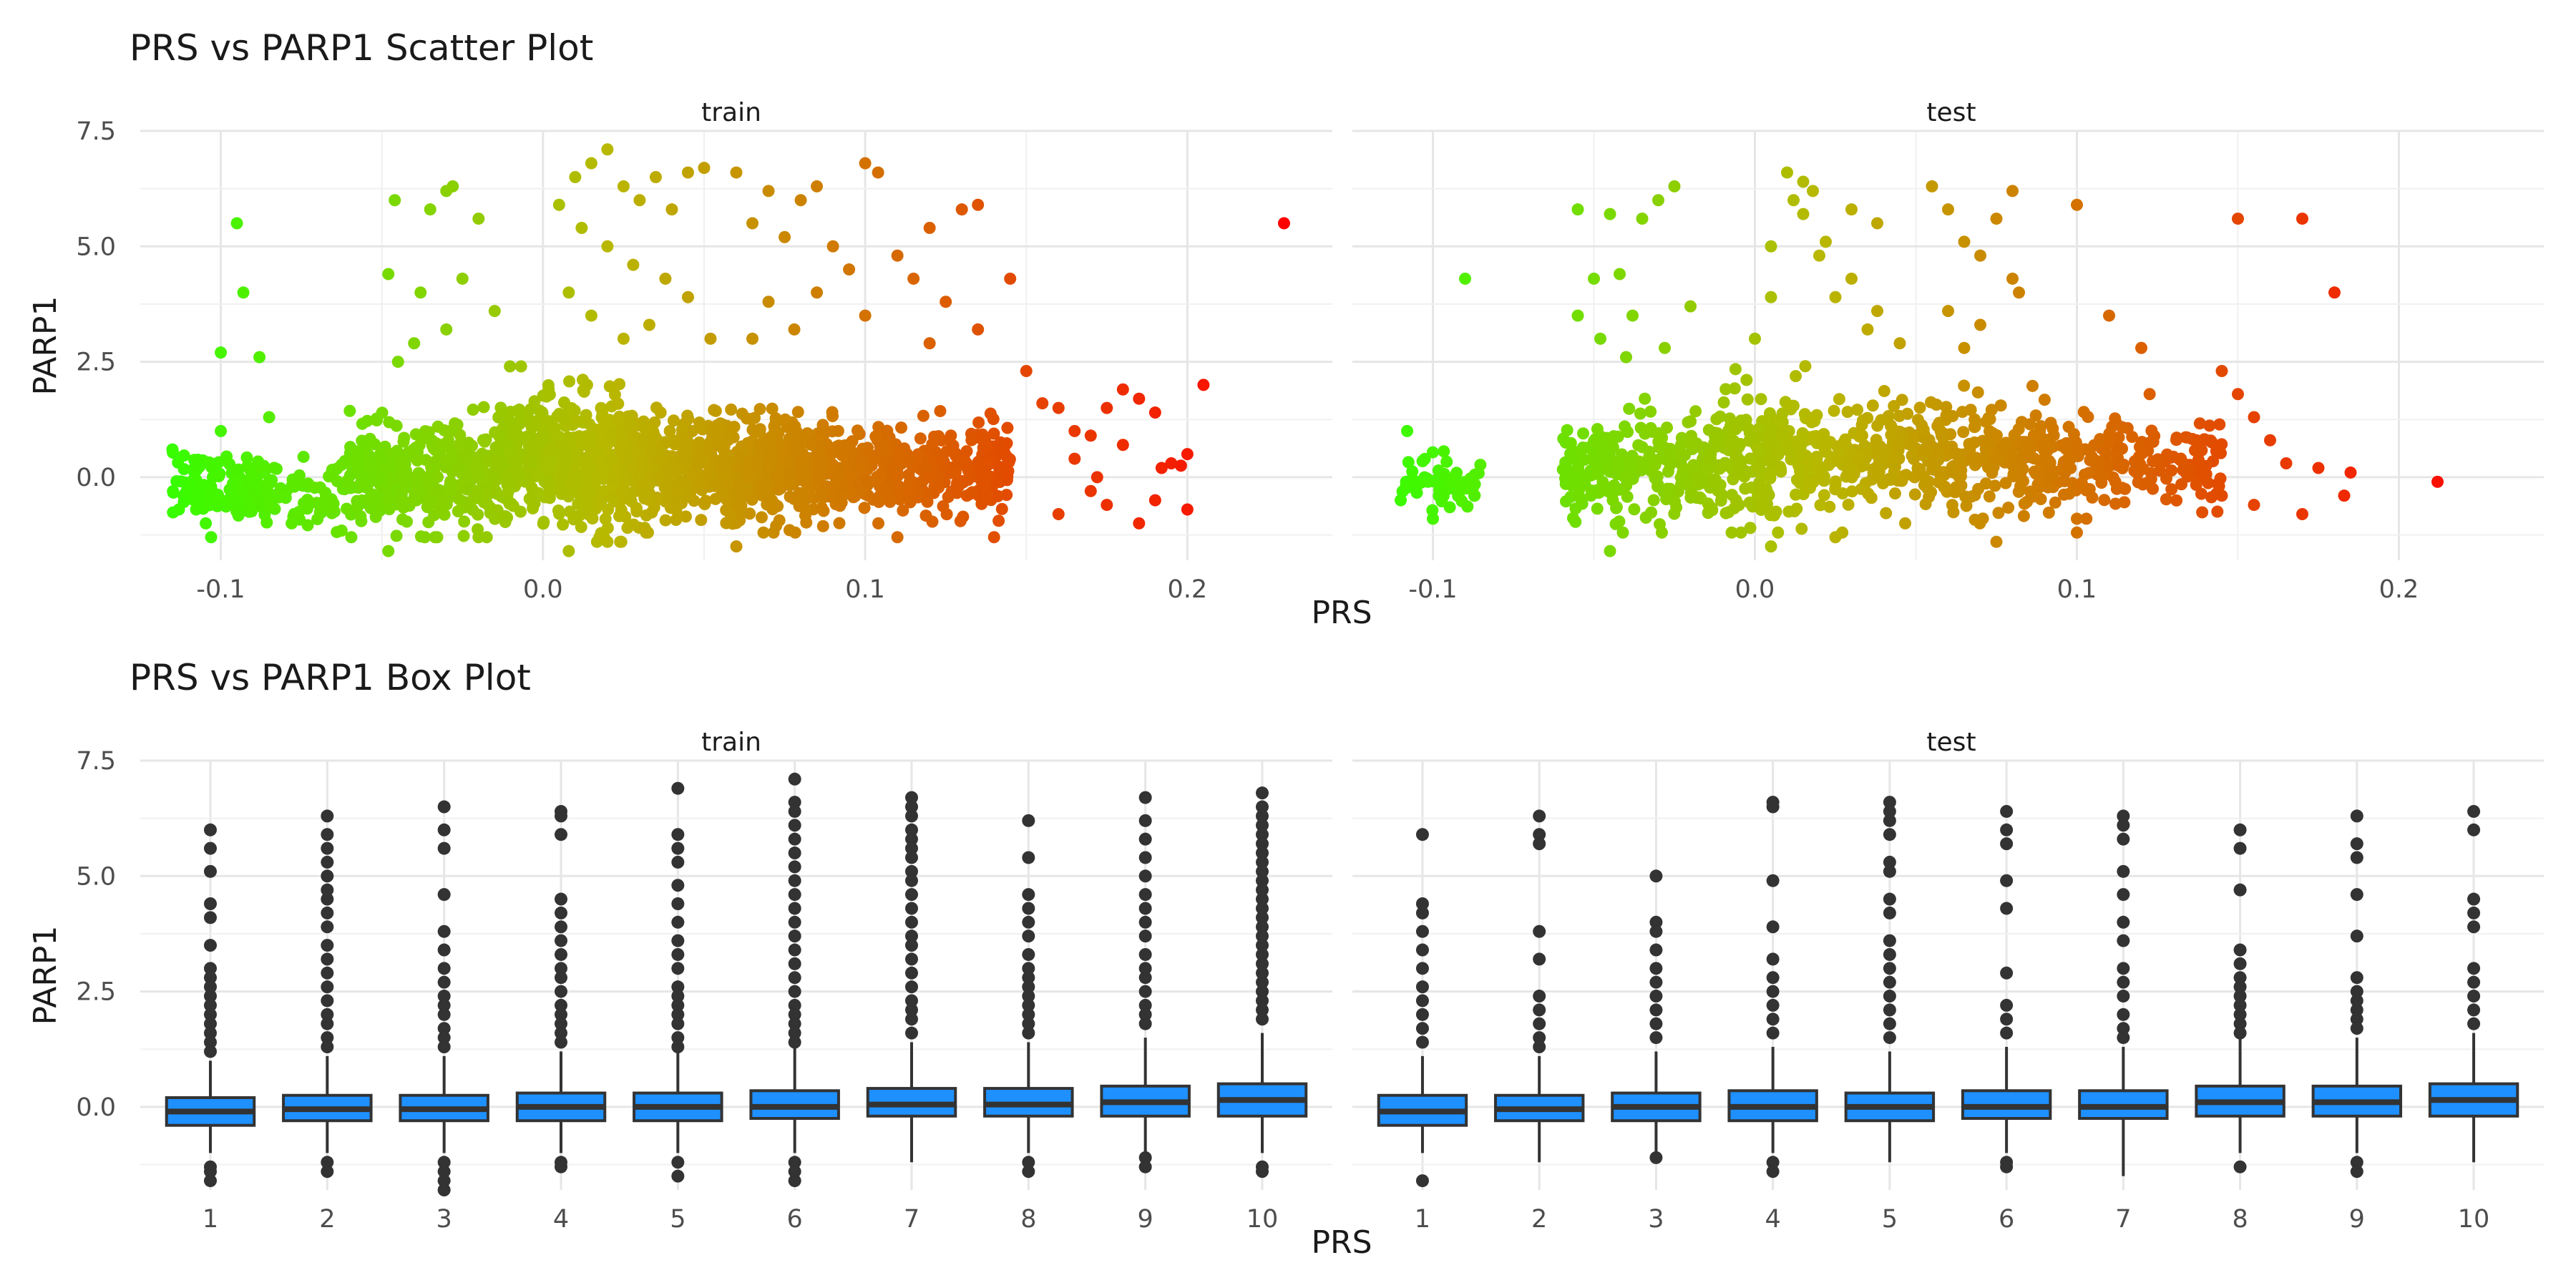 The image size is (2576, 1288). Describe the element at coordinates (444, 1219) in the screenshot. I see `box-train-x-tick-label: 3` at that location.